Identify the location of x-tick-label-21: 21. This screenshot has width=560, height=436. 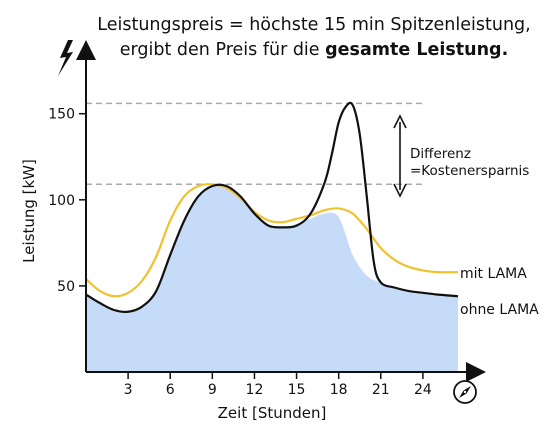
(381, 390).